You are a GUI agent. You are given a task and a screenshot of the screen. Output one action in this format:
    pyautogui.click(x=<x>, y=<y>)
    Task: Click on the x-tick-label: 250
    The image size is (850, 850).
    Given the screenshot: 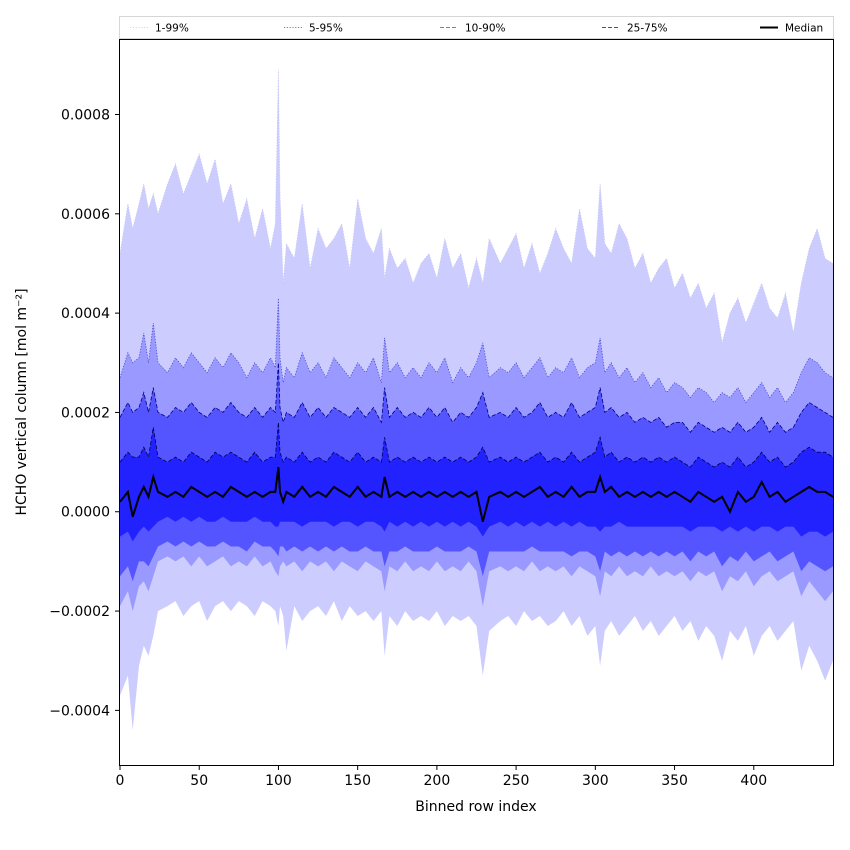 What is the action you would take?
    pyautogui.click(x=516, y=781)
    